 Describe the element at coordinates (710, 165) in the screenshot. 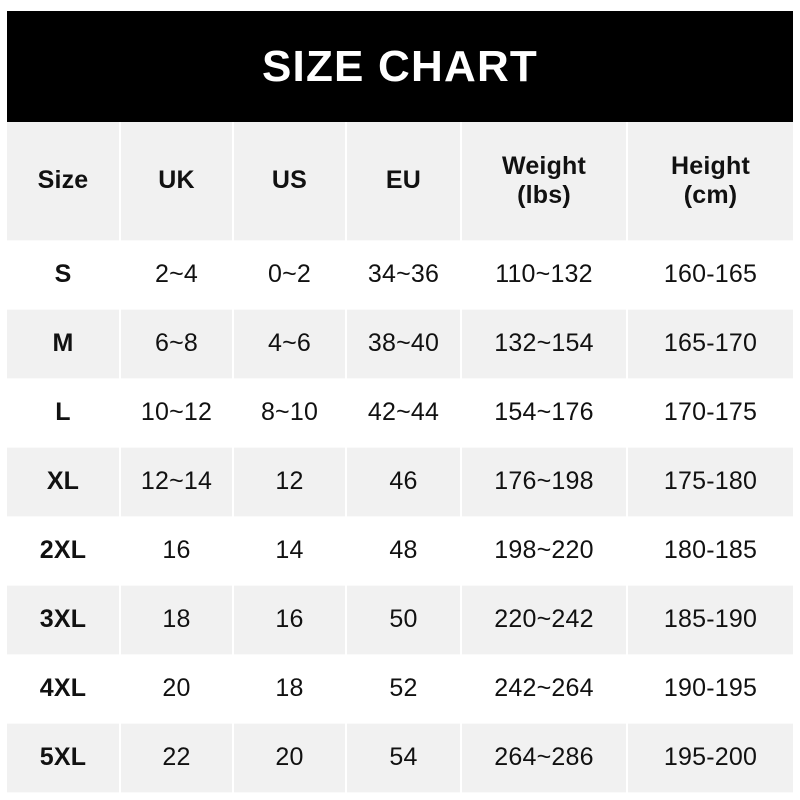

I see `column-header-height-label: Height` at that location.